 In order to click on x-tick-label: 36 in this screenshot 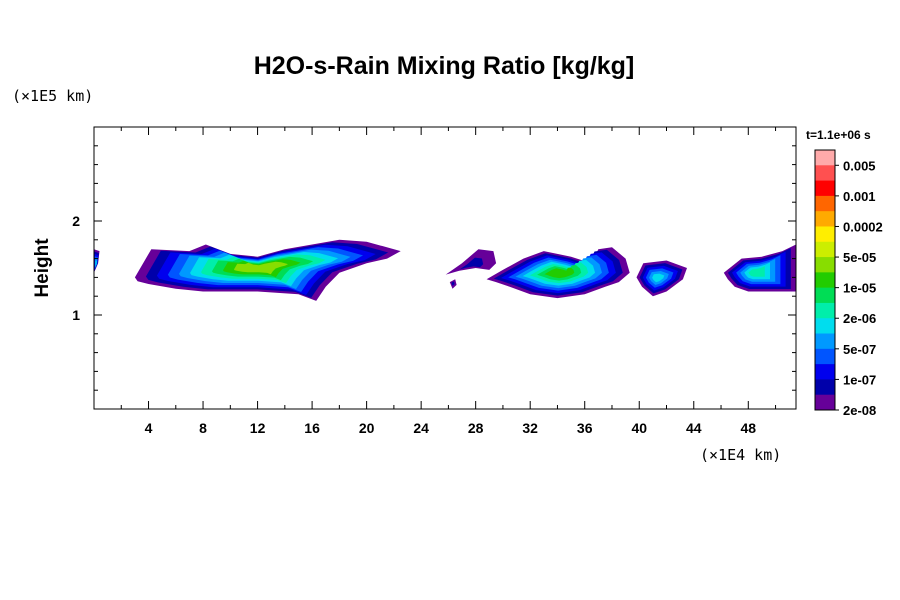, I will do `click(585, 428)`.